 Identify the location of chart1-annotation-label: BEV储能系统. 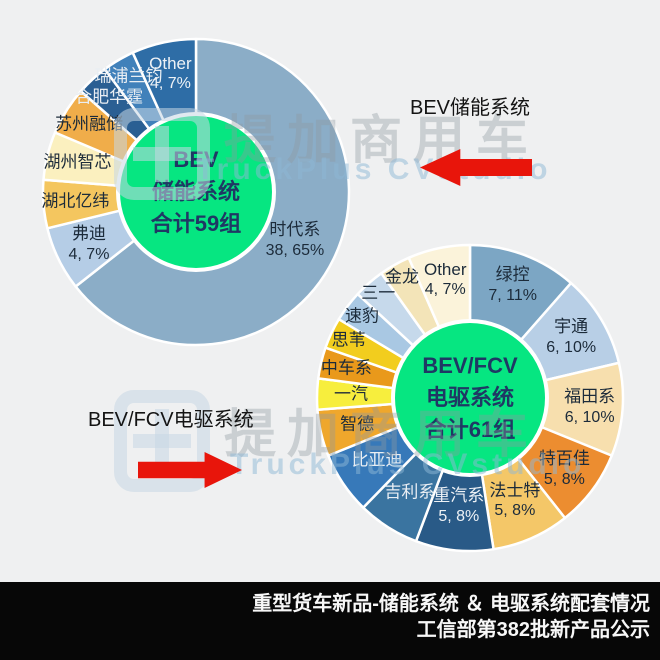
(470, 108).